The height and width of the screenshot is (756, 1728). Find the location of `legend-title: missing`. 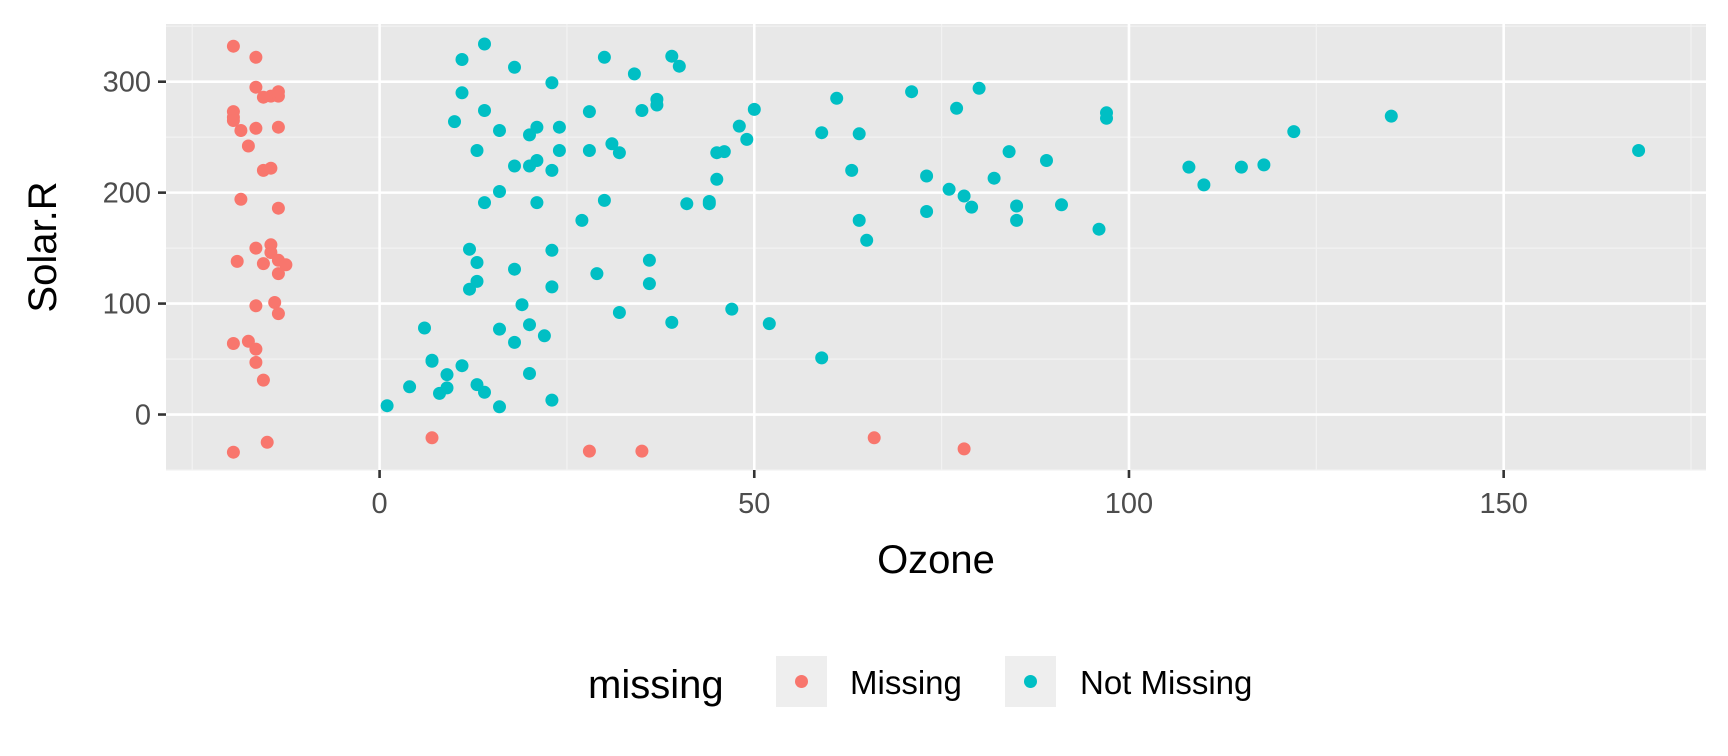

legend-title: missing is located at coordinates (656, 685).